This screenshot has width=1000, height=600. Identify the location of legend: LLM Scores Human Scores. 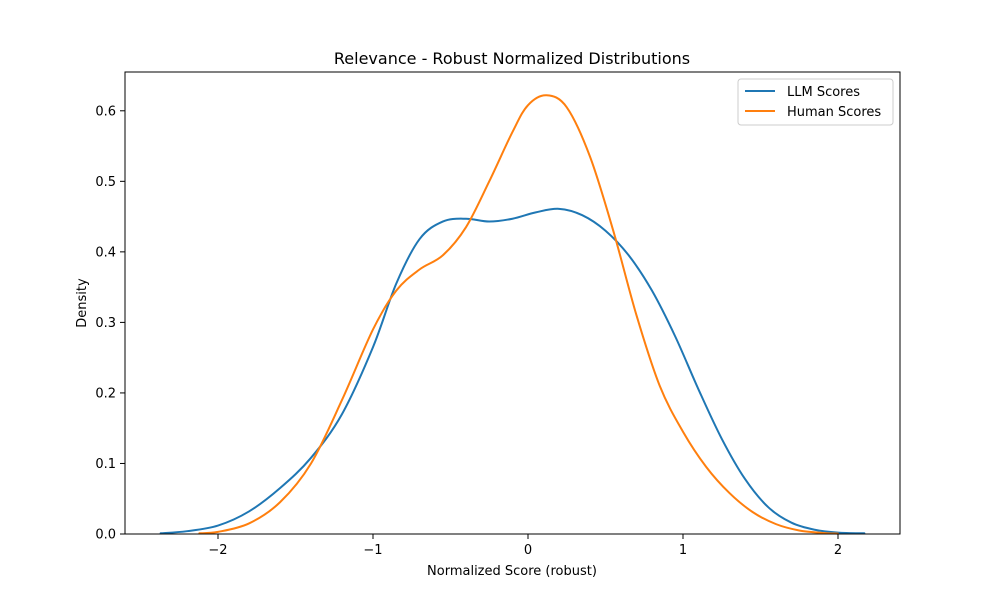
(815, 102).